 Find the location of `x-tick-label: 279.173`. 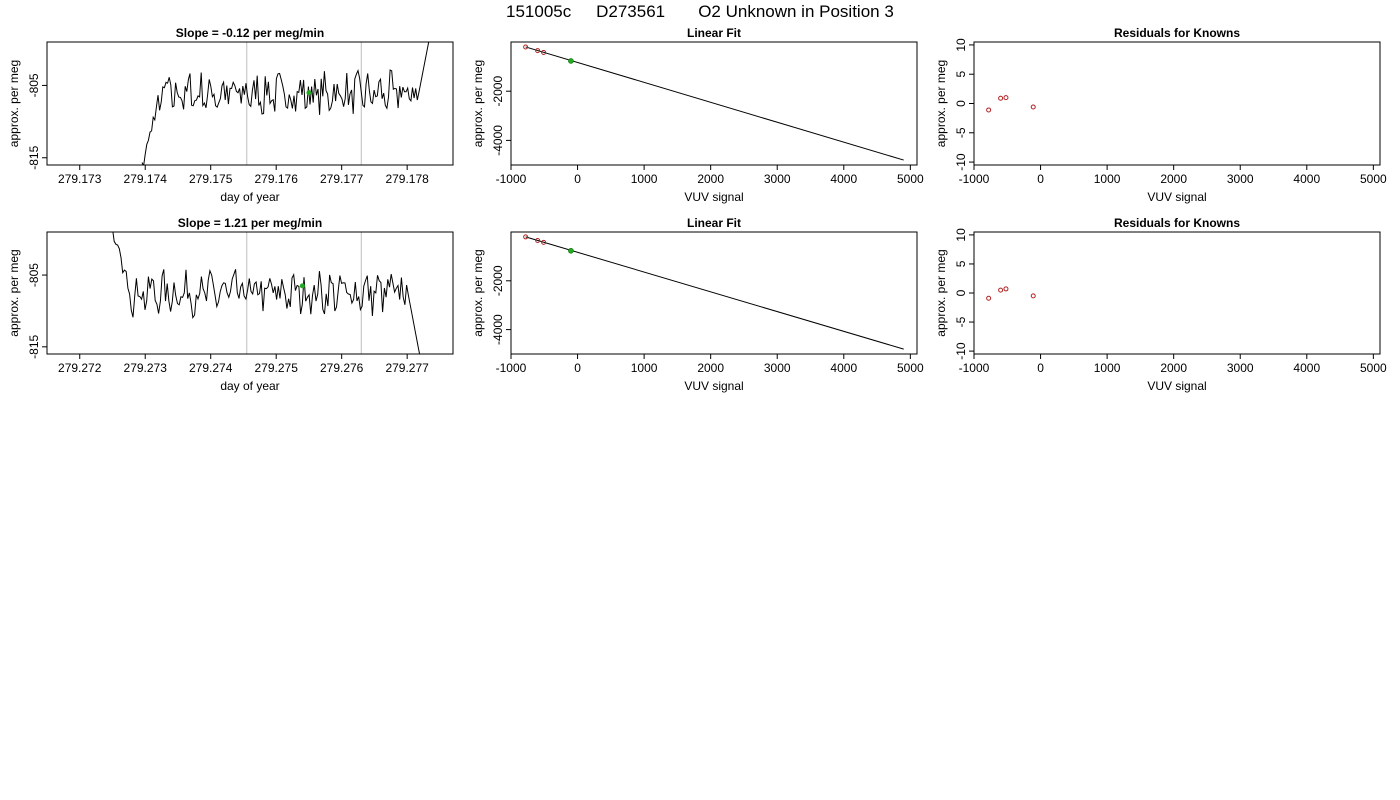

x-tick-label: 279.173 is located at coordinates (80, 179).